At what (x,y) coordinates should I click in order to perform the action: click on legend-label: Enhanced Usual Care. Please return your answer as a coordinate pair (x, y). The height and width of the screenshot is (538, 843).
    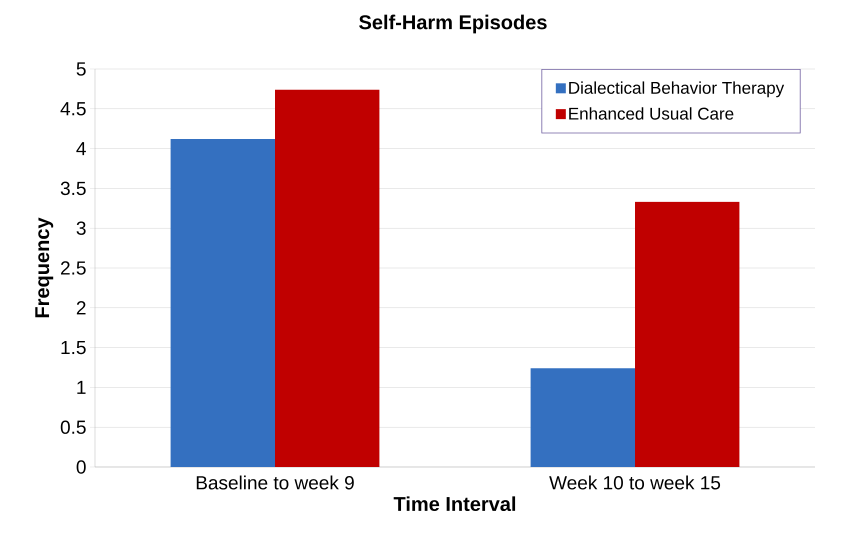
    Looking at the image, I should click on (651, 113).